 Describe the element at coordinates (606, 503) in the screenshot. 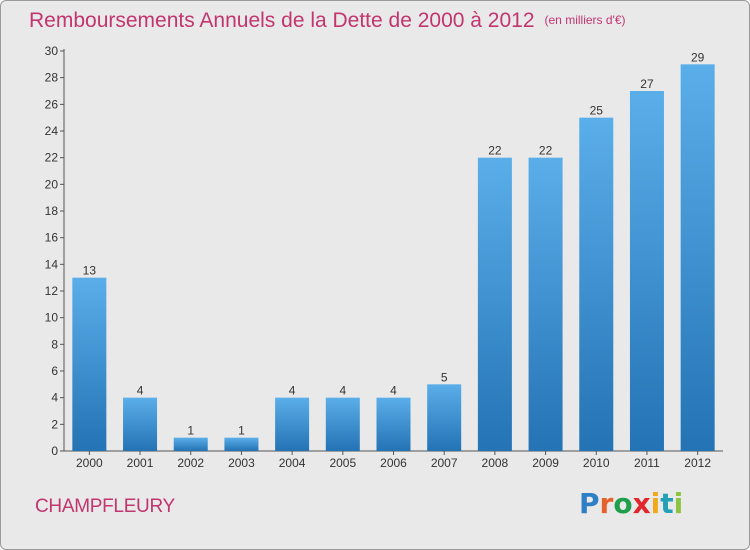

I see `logo-letter: r` at that location.